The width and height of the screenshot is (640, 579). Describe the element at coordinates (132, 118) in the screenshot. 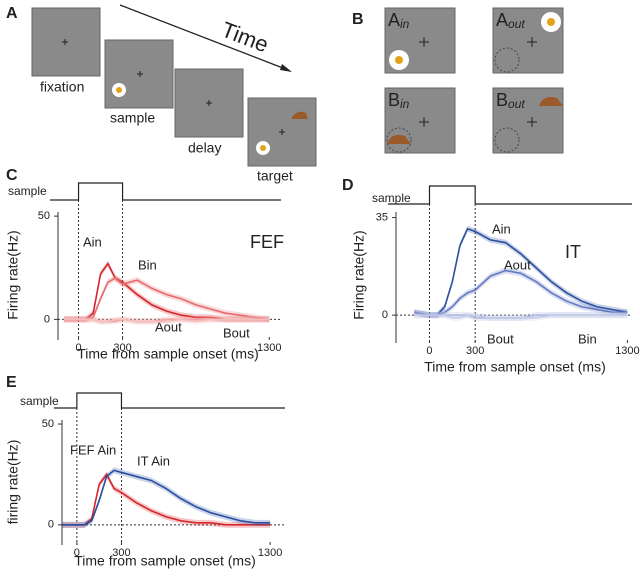

I see `stage-label: sample` at that location.